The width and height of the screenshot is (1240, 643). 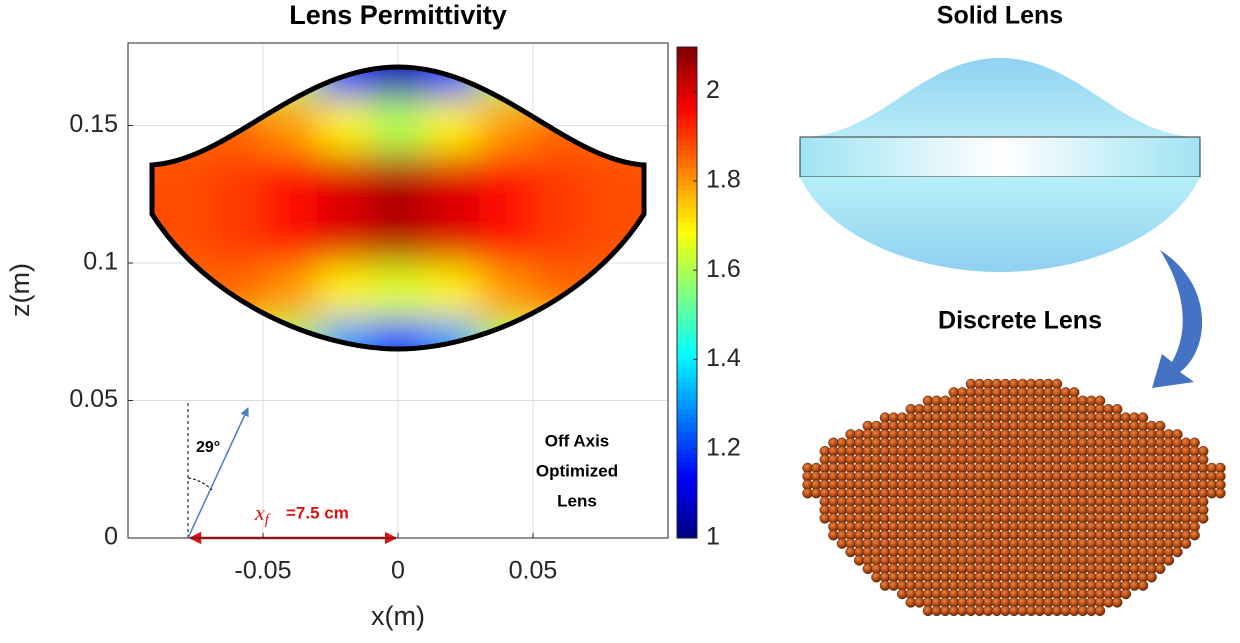 What do you see at coordinates (533, 571) in the screenshot?
I see `x-tick-label: 0.05` at bounding box center [533, 571].